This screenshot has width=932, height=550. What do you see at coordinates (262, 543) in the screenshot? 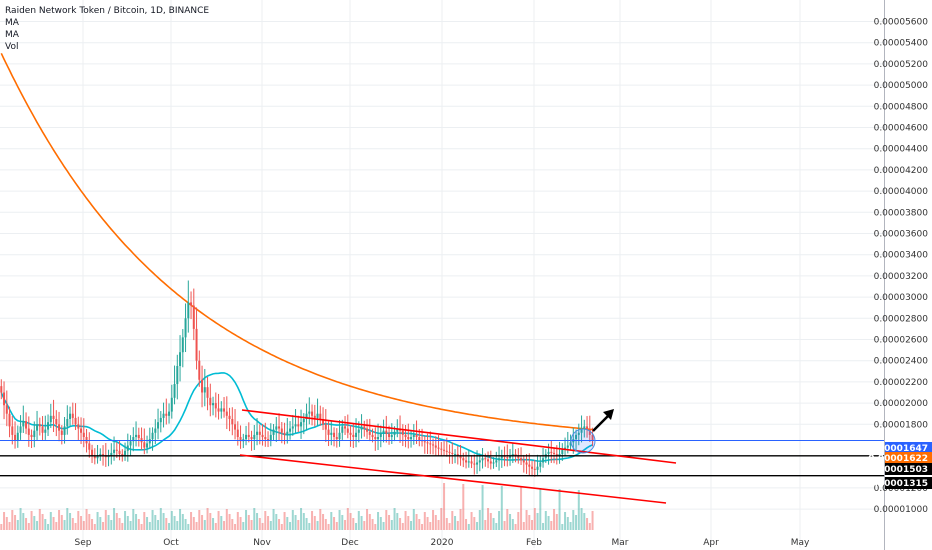
I see `time-tick-label: Nov` at bounding box center [262, 543].